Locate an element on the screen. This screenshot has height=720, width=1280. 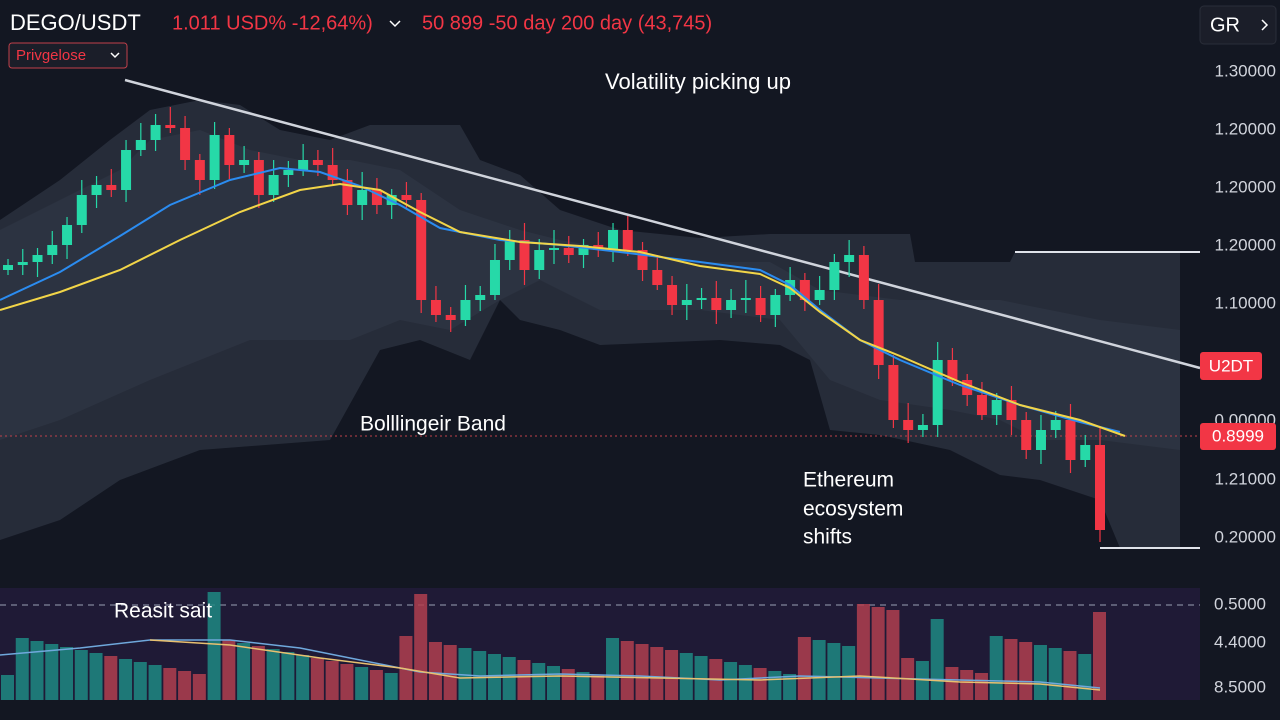
gr-arrow is located at coordinates (1265, 25).